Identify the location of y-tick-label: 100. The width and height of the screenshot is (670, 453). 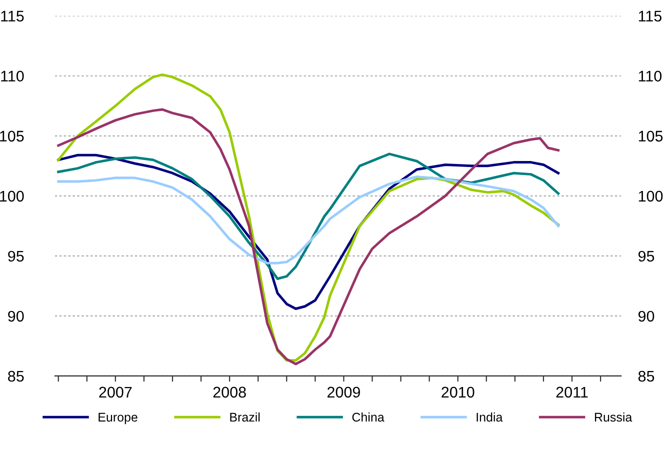
(12, 196).